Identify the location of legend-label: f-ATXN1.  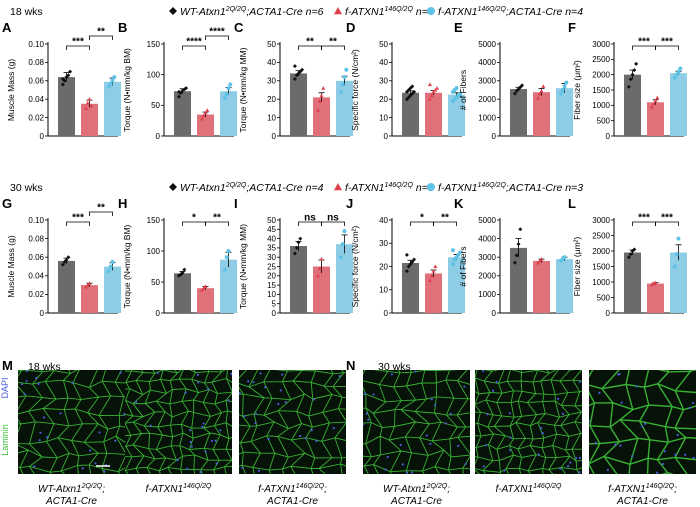
(457, 188).